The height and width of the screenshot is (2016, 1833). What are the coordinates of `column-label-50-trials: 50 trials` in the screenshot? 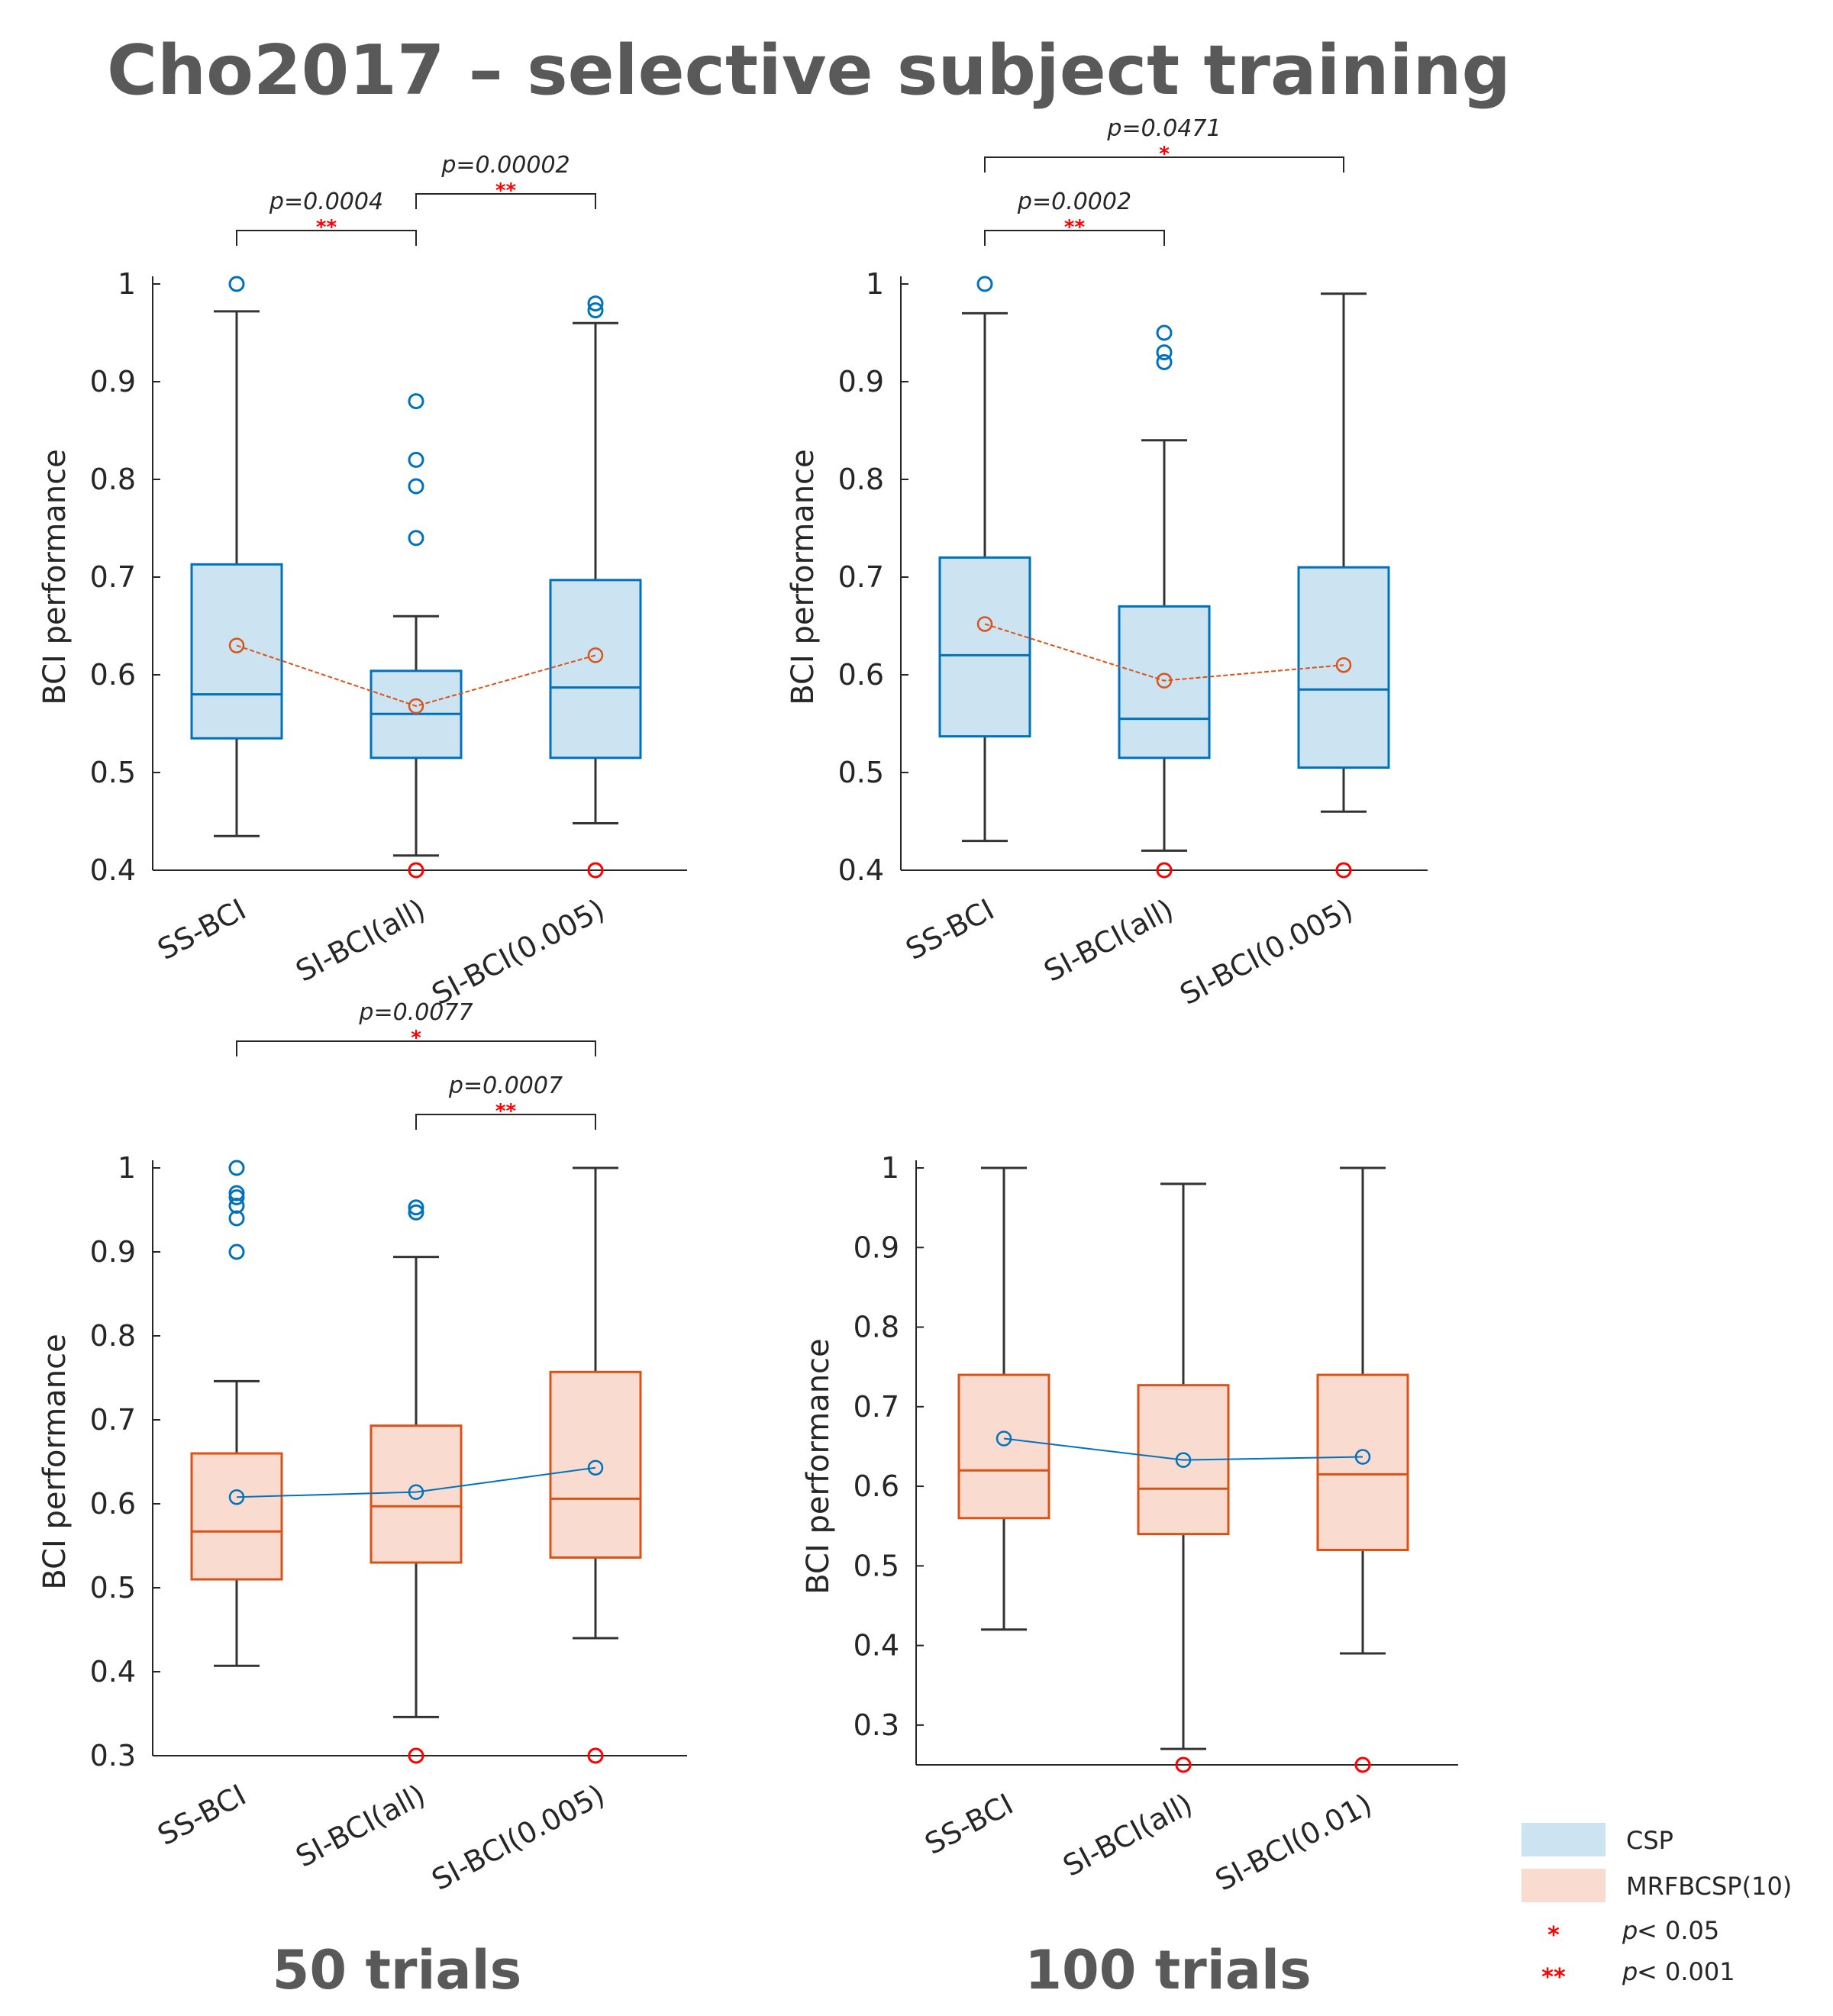 It's located at (397, 1970).